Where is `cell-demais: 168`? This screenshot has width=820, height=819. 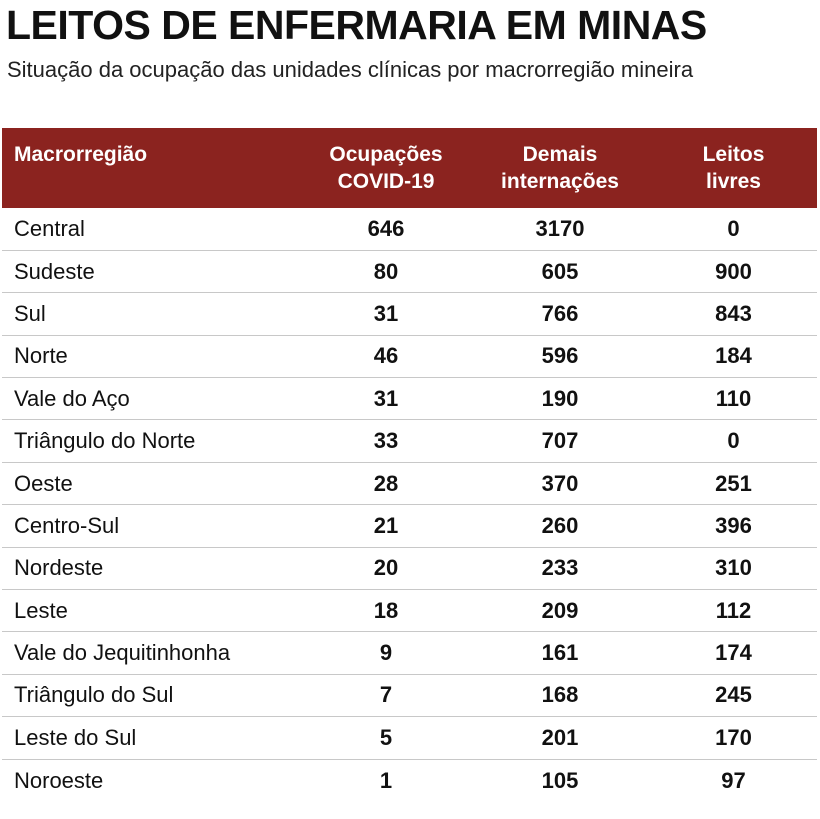 cell-demais: 168 is located at coordinates (560, 696).